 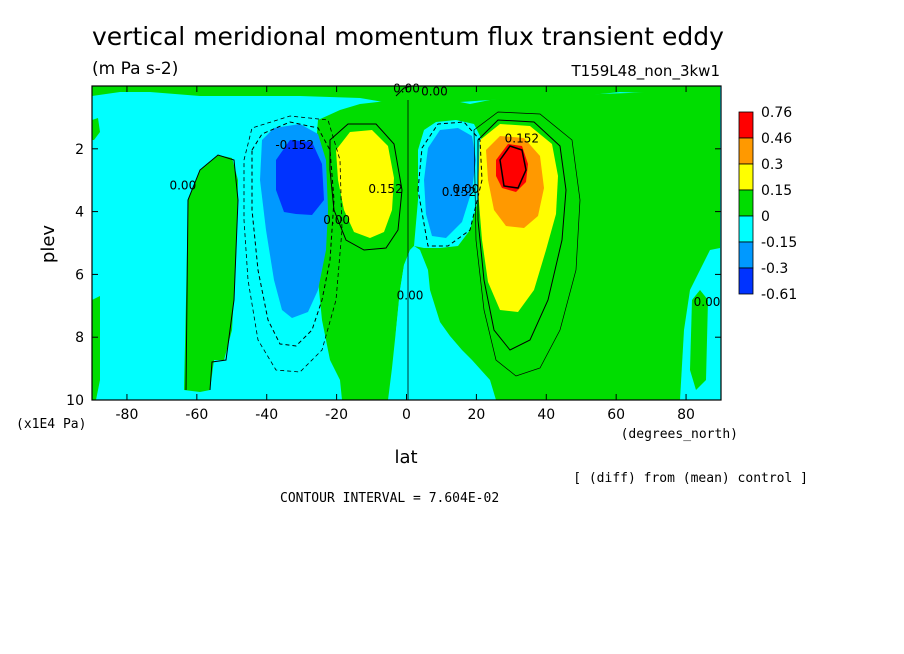 What do you see at coordinates (450, 183) in the screenshot?
I see `fill-north-blue` at bounding box center [450, 183].